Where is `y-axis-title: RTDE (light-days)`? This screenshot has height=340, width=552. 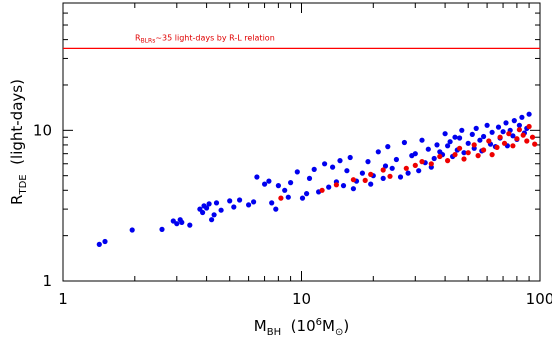
y-axis-title: RTDE (light-days) is located at coordinates (18, 142).